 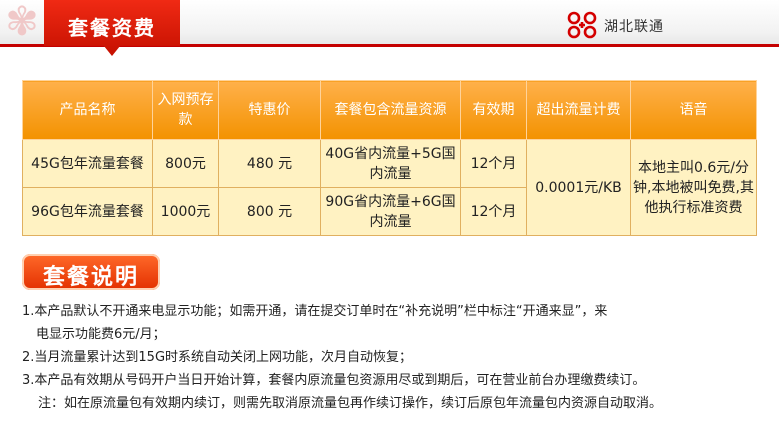 What do you see at coordinates (87, 110) in the screenshot?
I see `col-header-product: 产品名称` at bounding box center [87, 110].